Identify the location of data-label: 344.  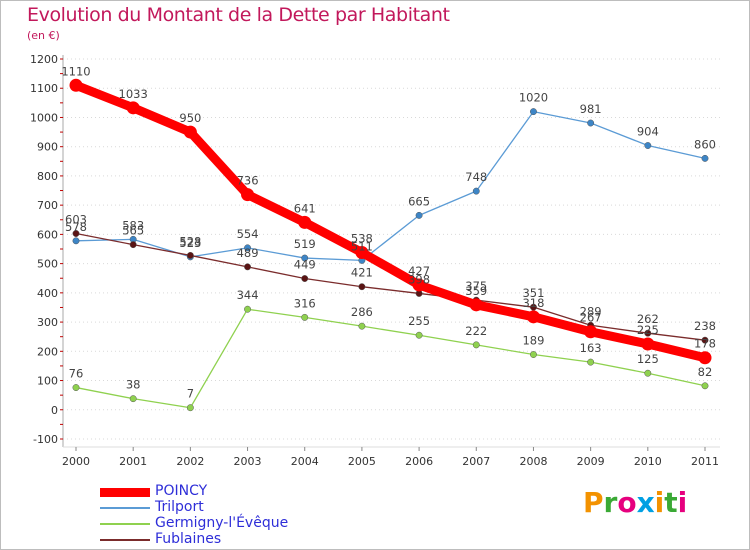
(248, 295).